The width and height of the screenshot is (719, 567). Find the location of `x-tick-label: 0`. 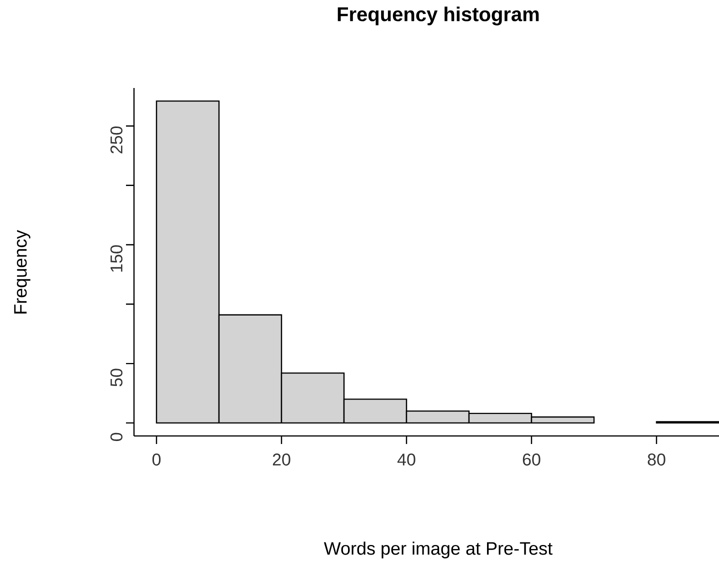

x-tick-label: 0 is located at coordinates (156, 460).